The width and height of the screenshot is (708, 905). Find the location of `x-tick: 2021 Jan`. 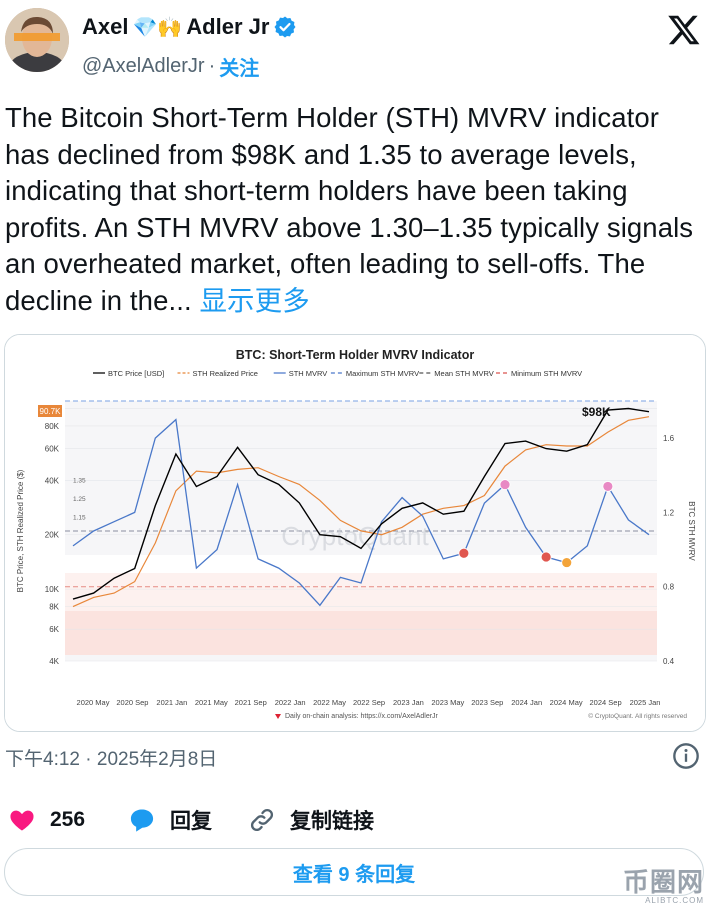

x-tick: 2021 Jan is located at coordinates (171, 702).